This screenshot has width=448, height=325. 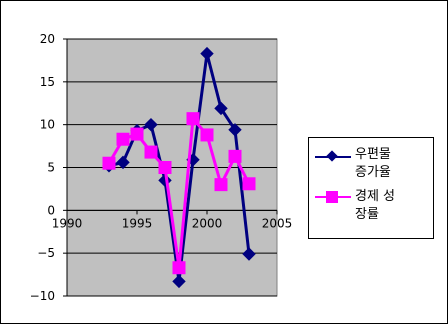 I want to click on y-tick-label: 15, so click(x=47, y=82).